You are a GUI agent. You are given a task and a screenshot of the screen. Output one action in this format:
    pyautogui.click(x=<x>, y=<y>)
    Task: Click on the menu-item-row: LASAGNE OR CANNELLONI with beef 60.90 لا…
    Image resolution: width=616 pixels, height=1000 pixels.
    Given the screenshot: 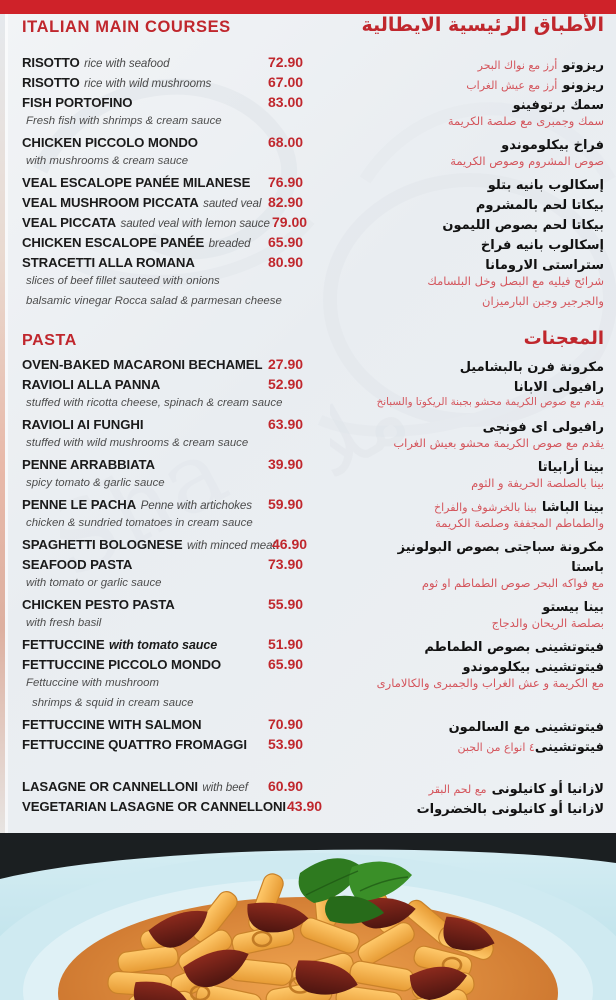 What is the action you would take?
    pyautogui.click(x=308, y=788)
    